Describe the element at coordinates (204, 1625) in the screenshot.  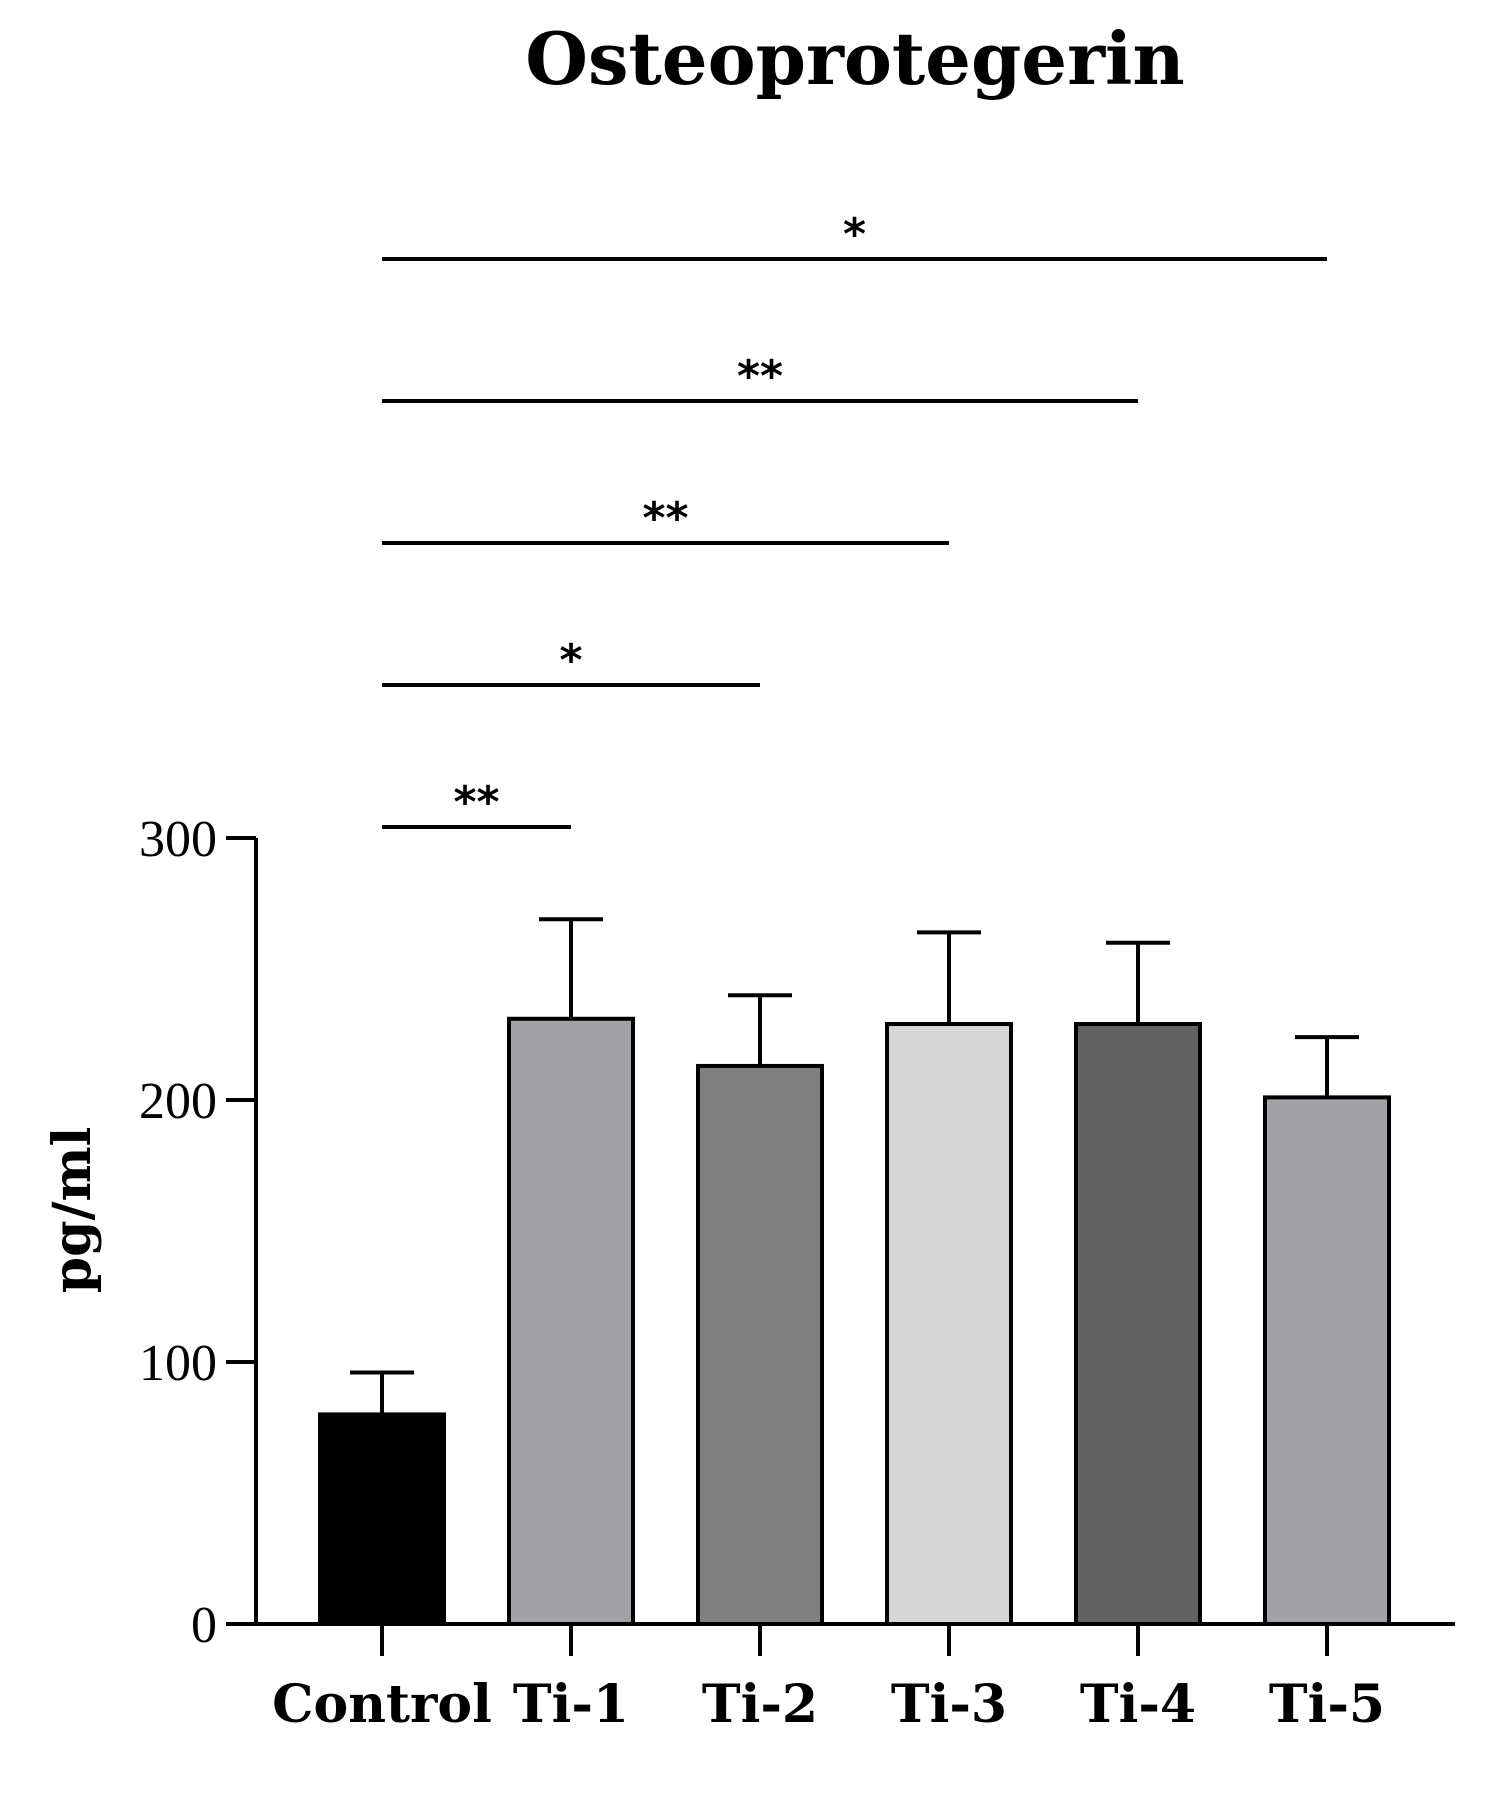
I see `y-tick-label: 0` at that location.